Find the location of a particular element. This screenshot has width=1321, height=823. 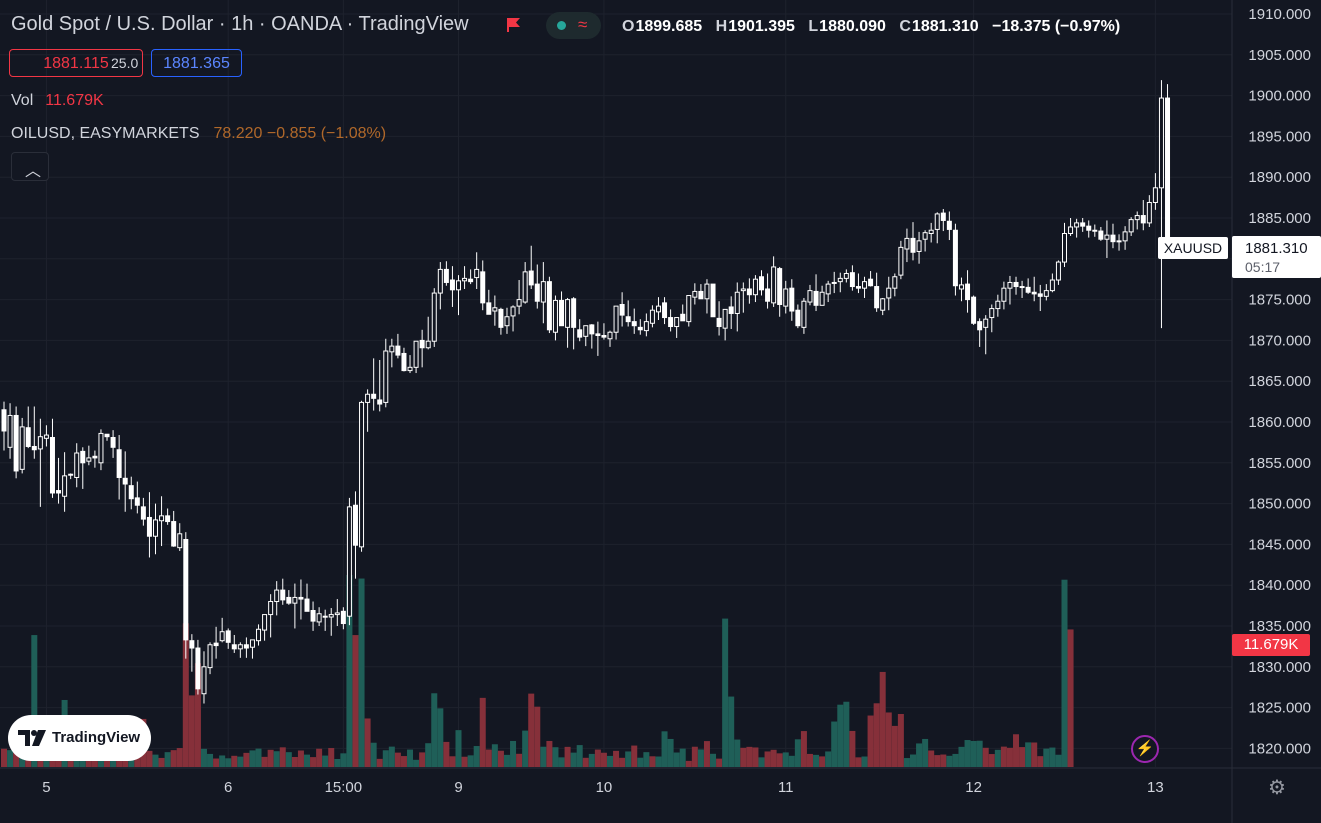

y-tick-label: 1865.000 is located at coordinates (1279, 381).